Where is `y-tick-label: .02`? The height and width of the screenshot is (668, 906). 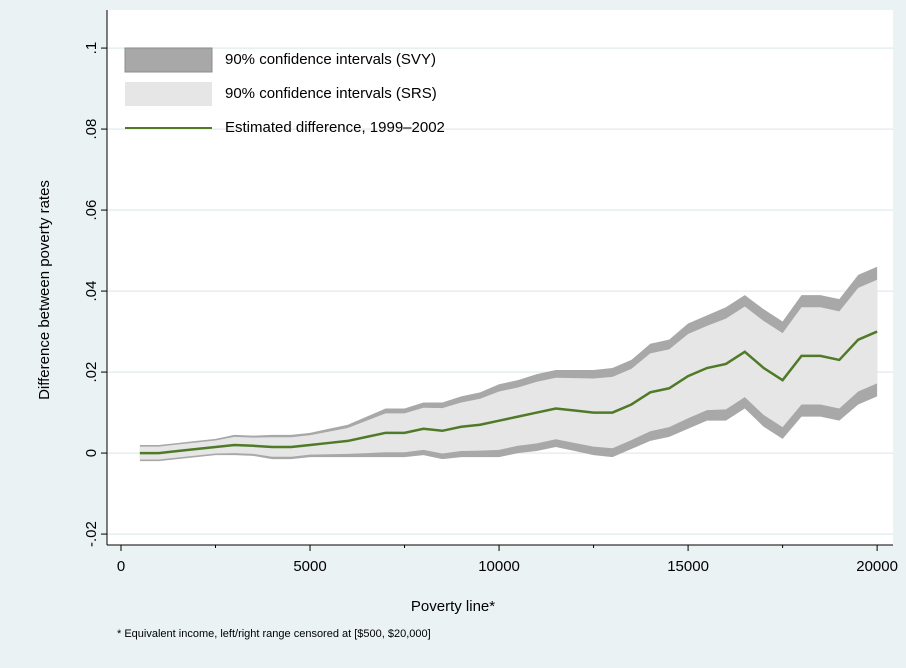
y-tick-label: .02 is located at coordinates (91, 372).